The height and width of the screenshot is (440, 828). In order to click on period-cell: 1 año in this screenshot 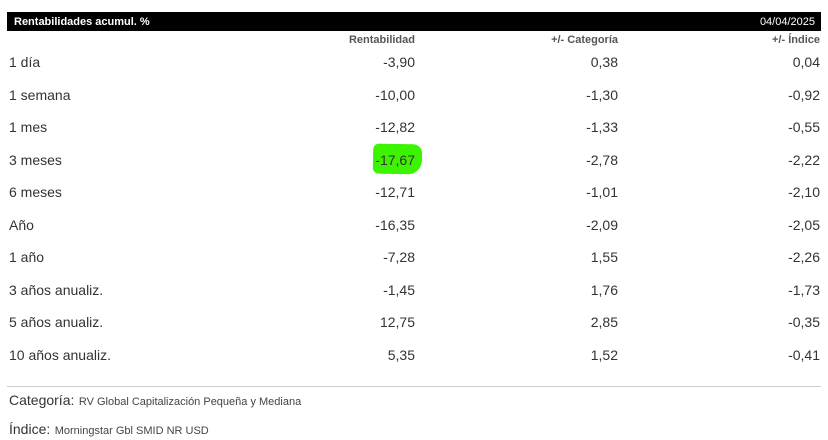, I will do `click(27, 257)`.